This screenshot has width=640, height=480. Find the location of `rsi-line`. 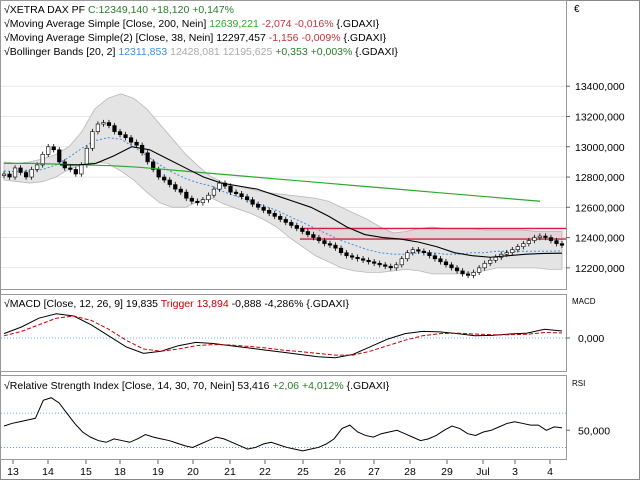

rsi-line is located at coordinates (283, 424).